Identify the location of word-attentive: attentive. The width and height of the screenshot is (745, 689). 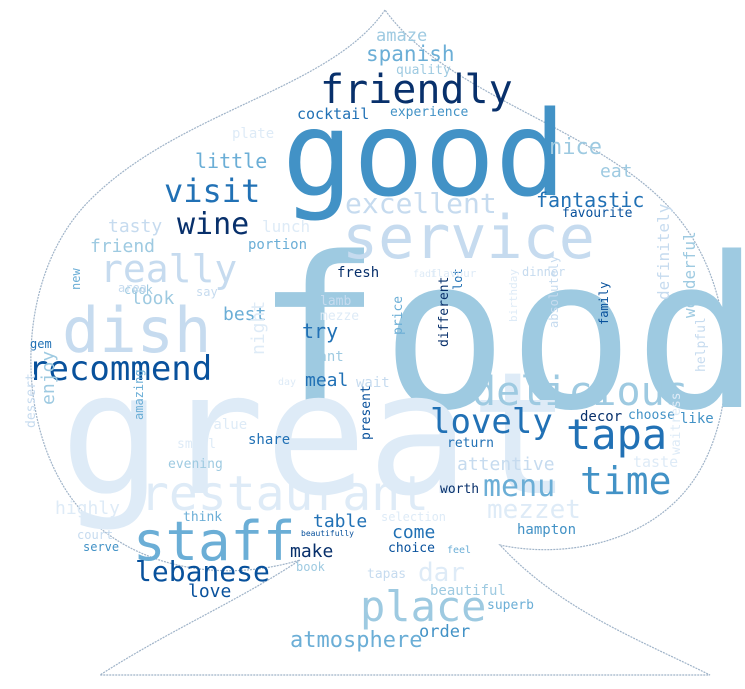
(506, 464).